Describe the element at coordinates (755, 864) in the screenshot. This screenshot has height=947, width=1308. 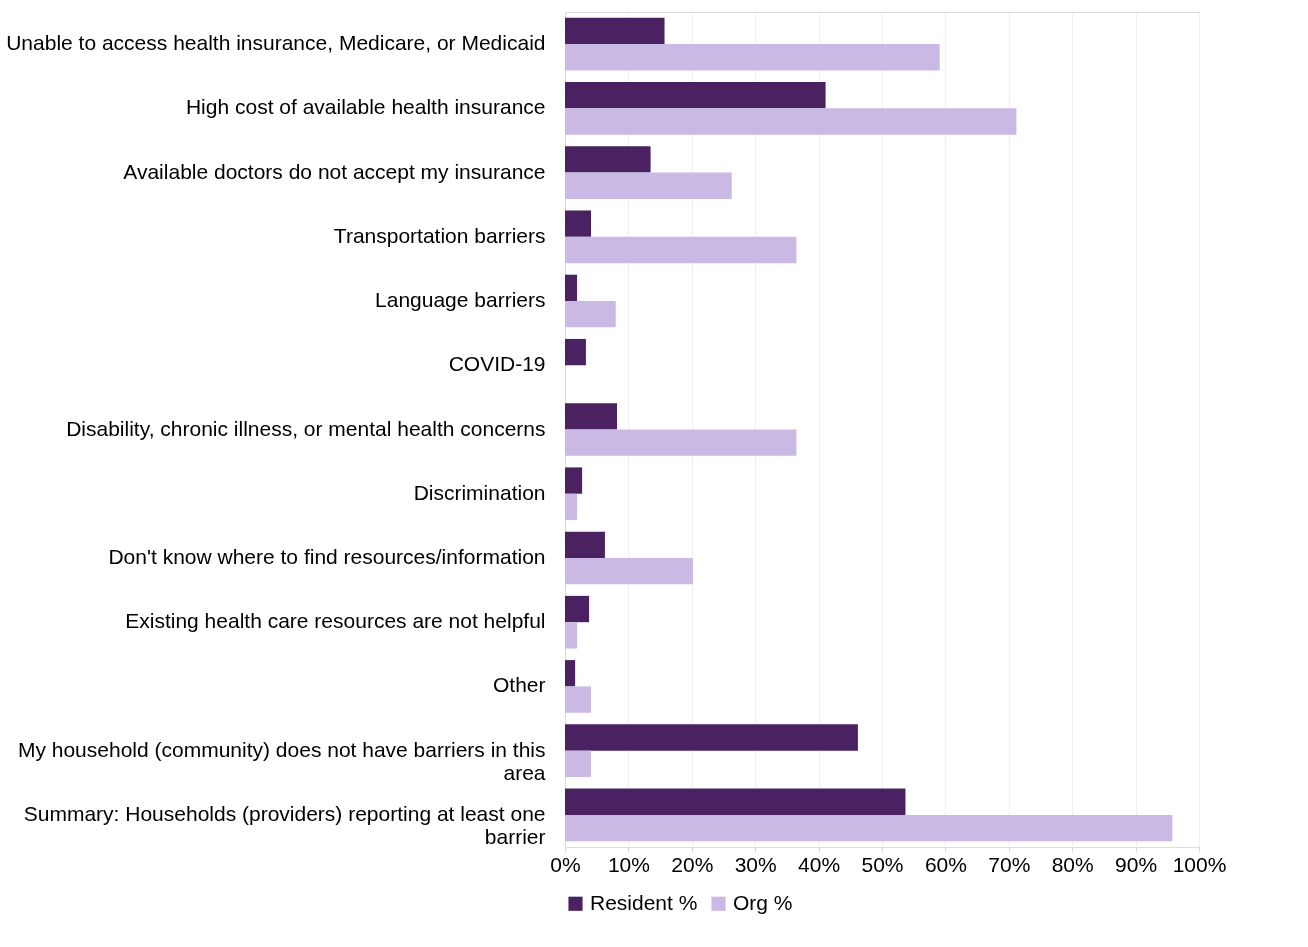
I see `x-tick-label: 30%` at that location.